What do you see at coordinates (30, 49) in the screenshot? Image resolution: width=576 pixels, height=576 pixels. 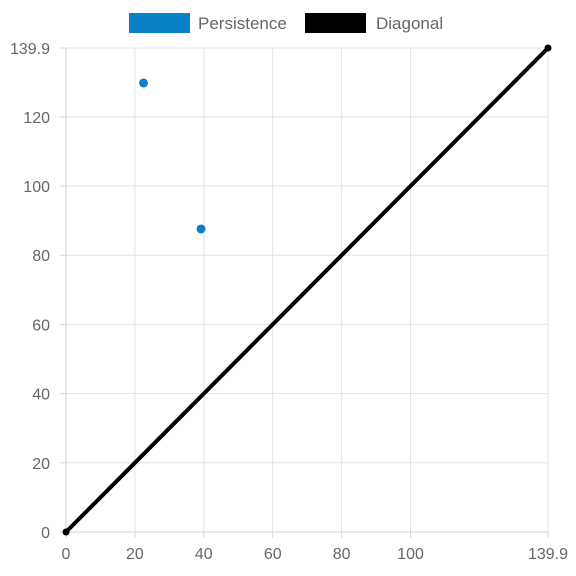 I see `y-tick-label: 139.9` at bounding box center [30, 49].